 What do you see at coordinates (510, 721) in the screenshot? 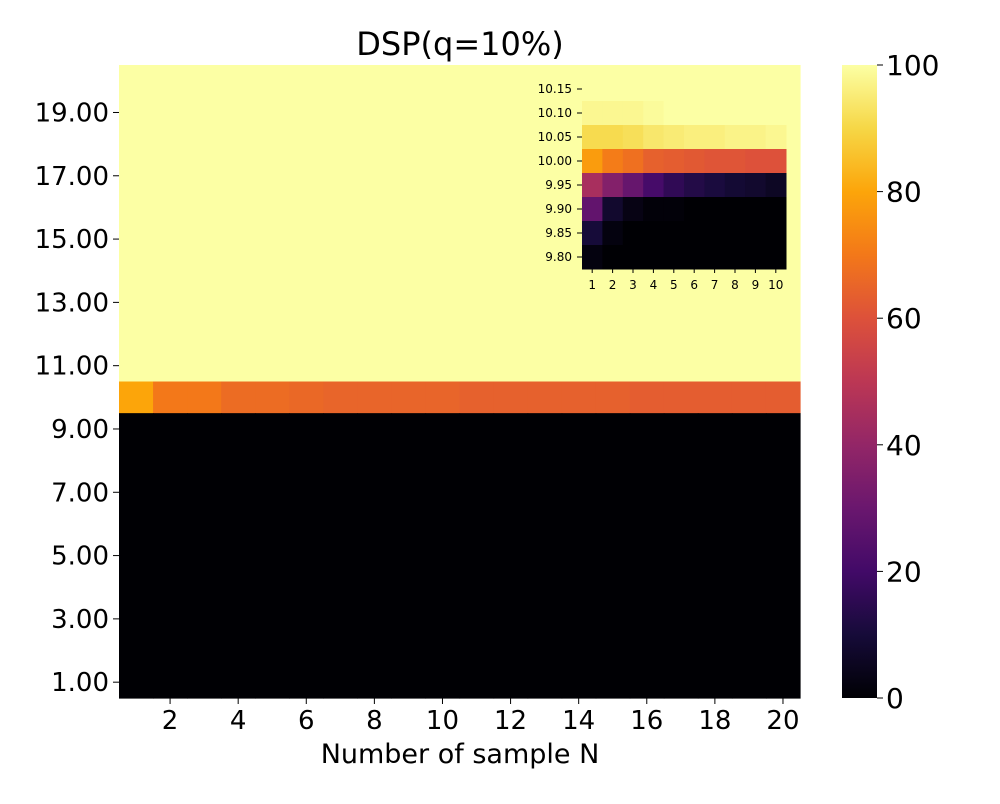
I see `x-tick-label: 12` at bounding box center [510, 721].